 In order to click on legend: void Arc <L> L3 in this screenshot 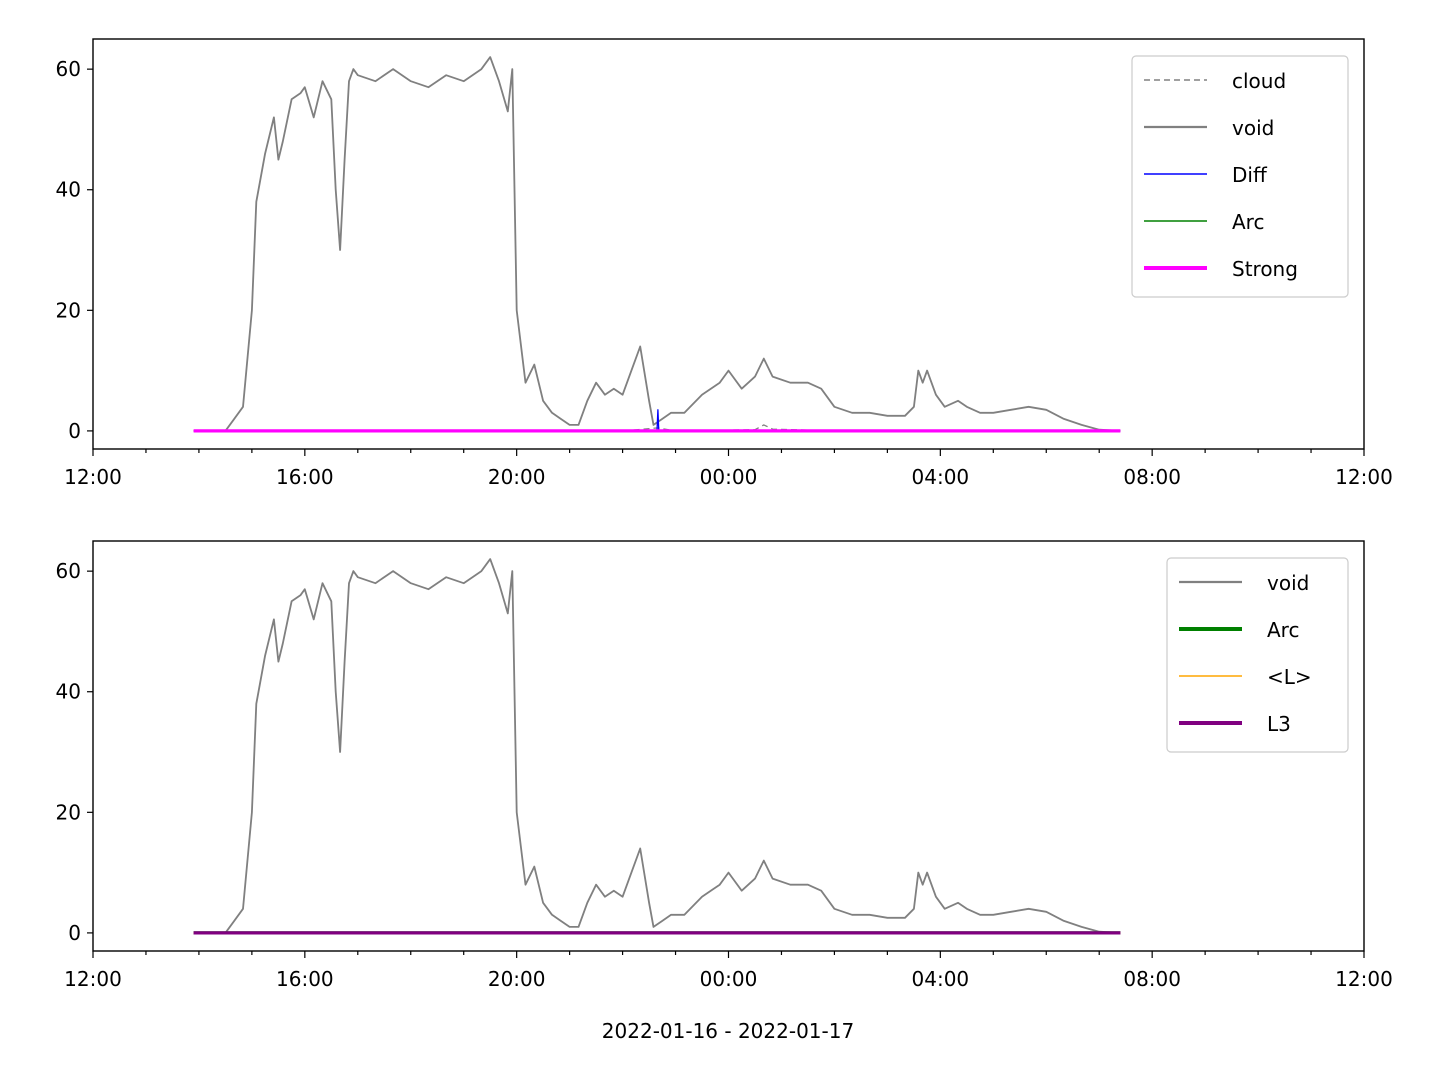, I will do `click(1257, 655)`.